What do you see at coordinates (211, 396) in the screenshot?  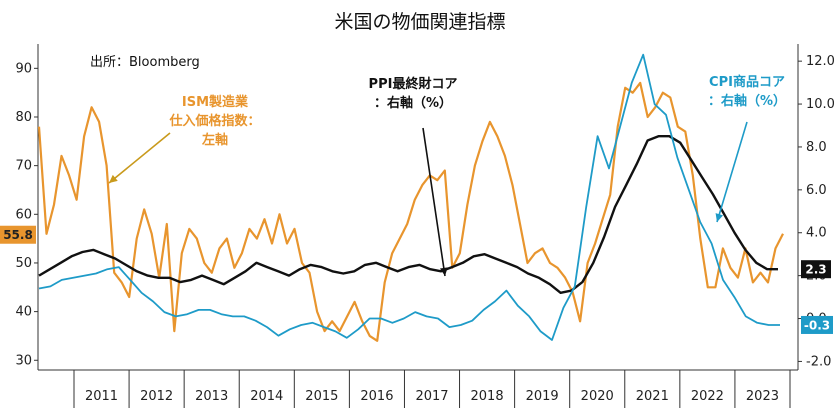 I see `year-label: 2013` at bounding box center [211, 396].